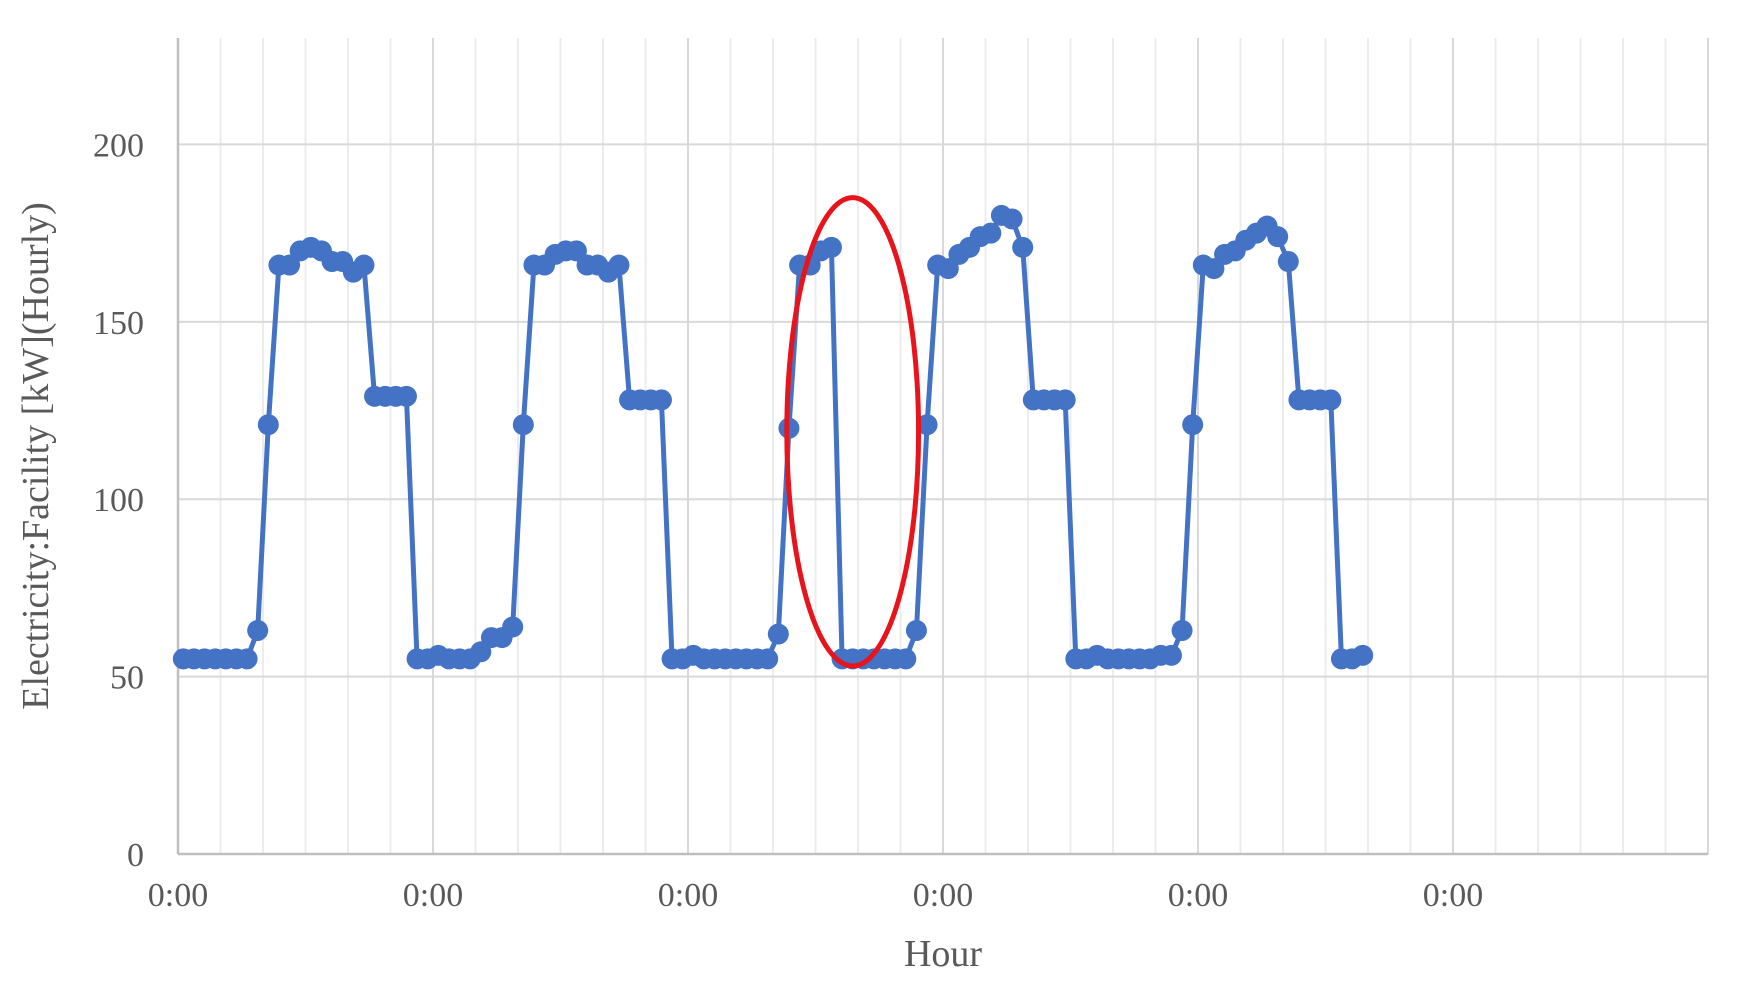  I want to click on annotations, so click(853, 432).